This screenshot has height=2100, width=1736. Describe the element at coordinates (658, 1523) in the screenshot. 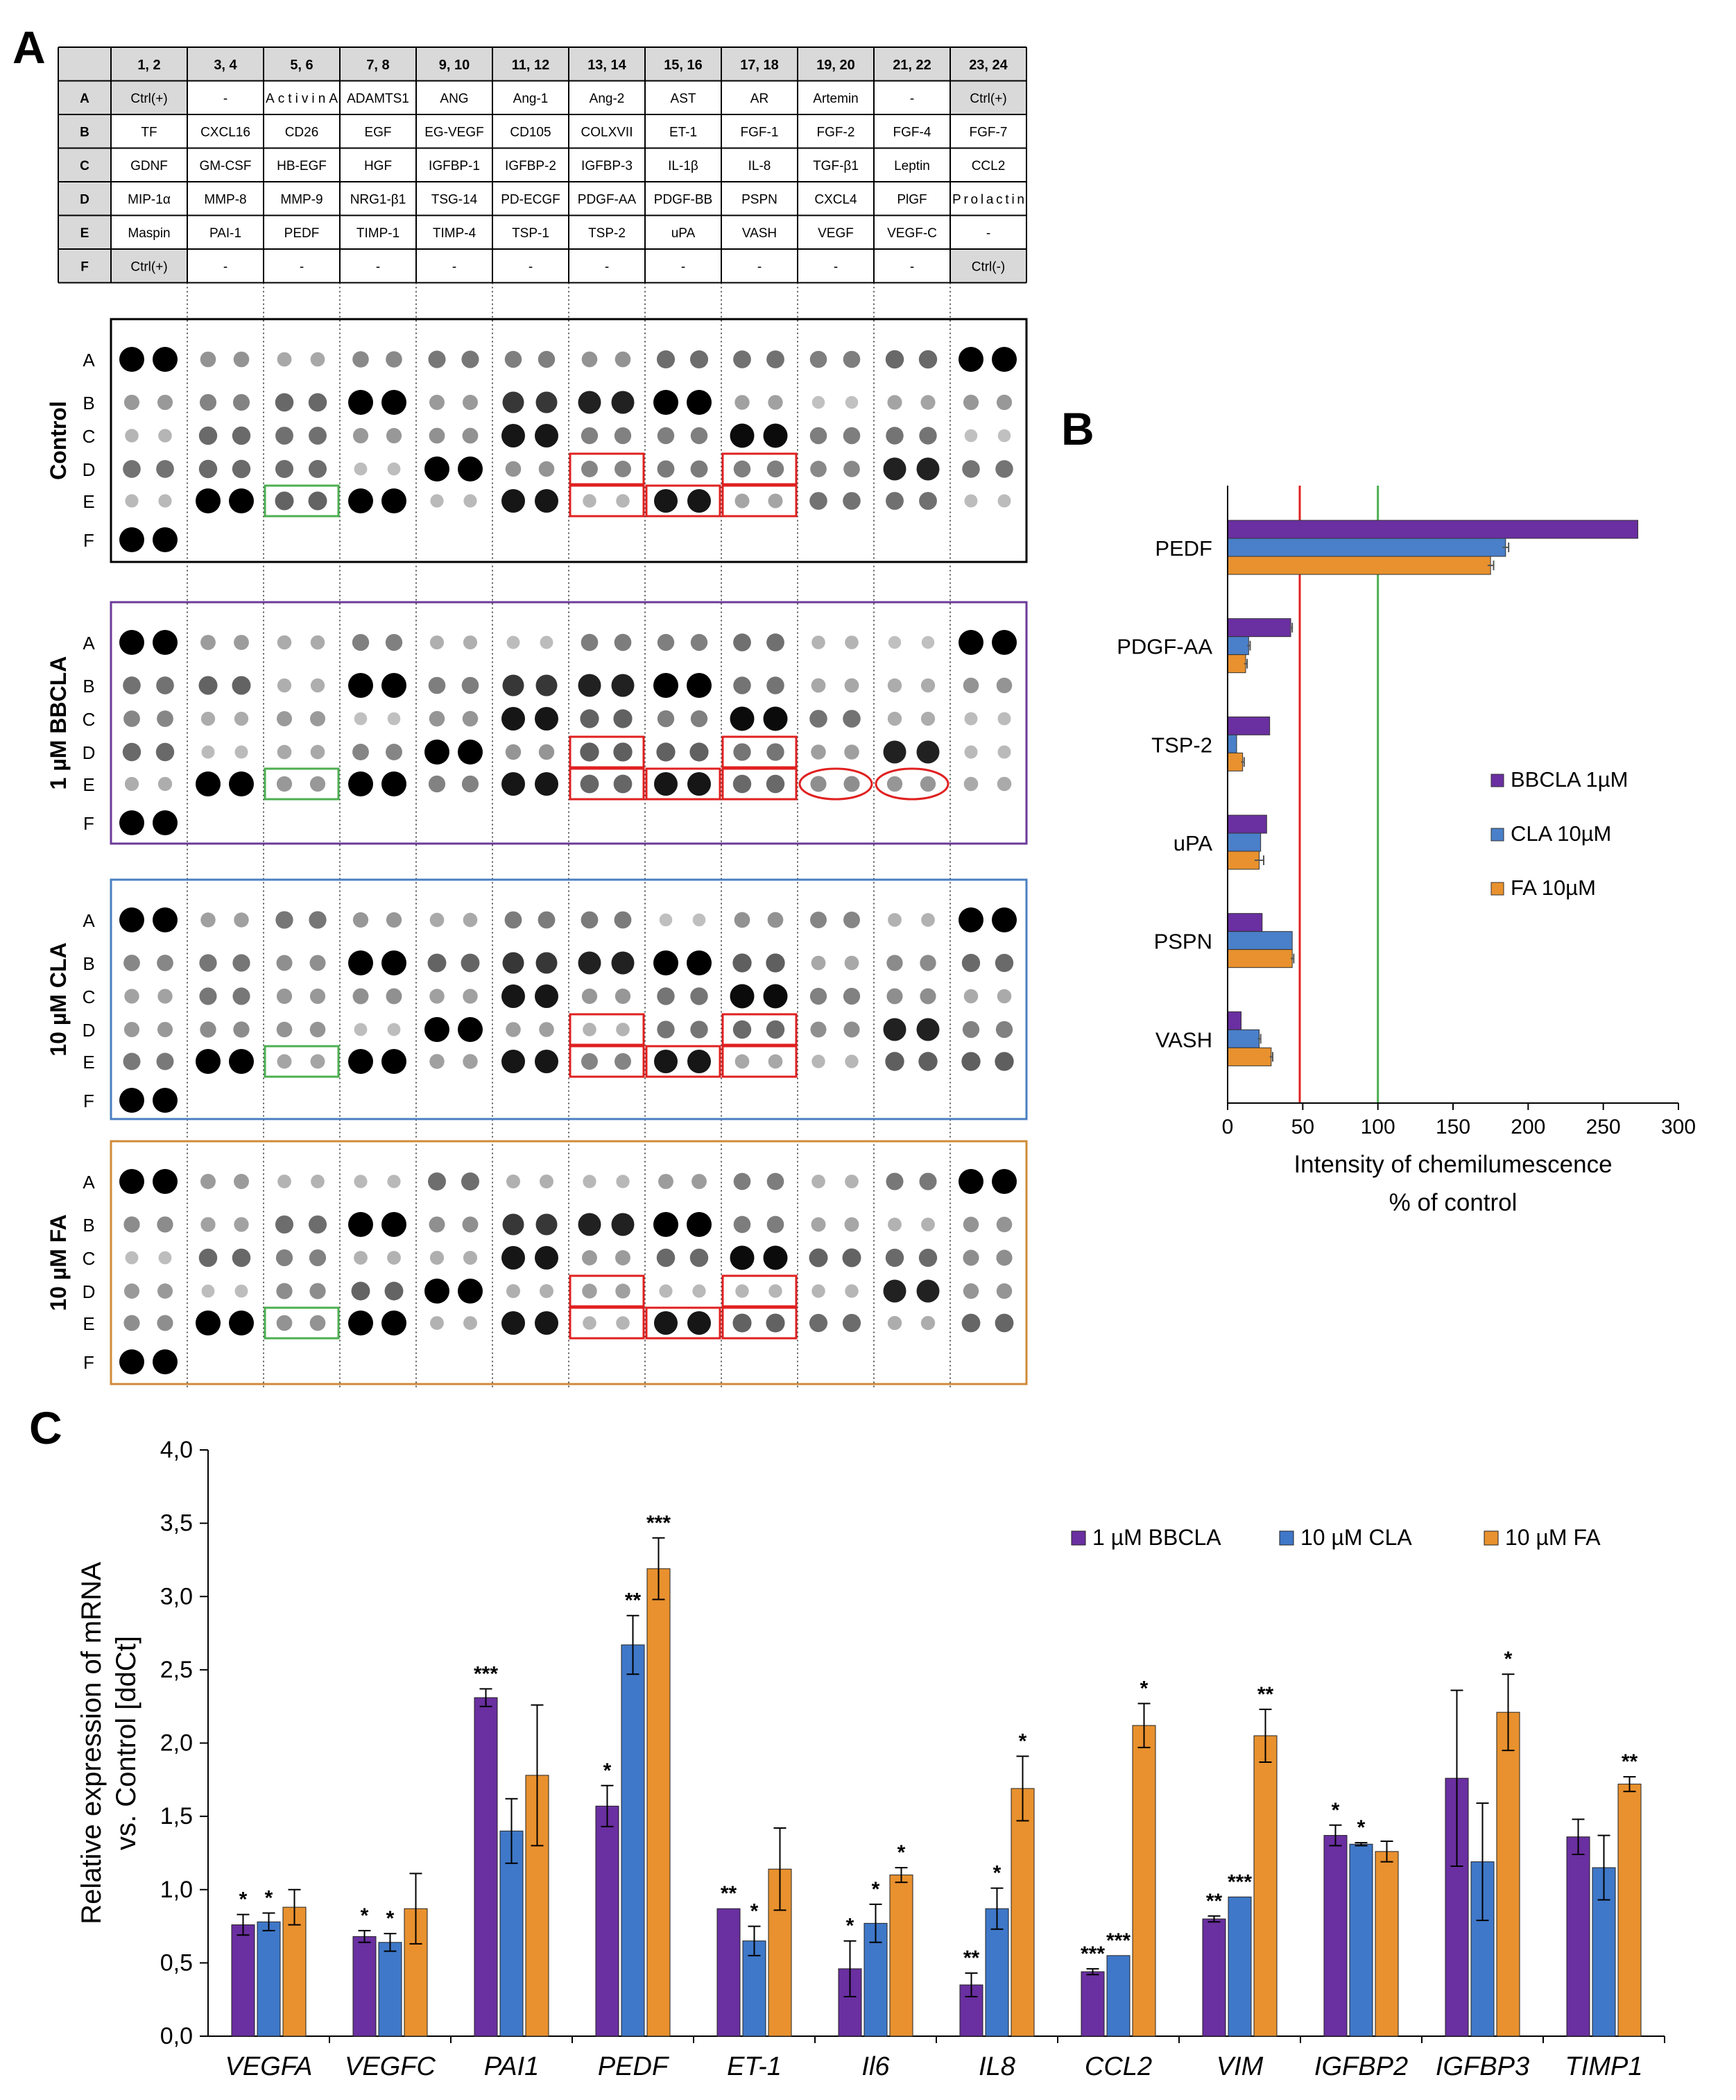

I see `significance-marker: ***` at that location.